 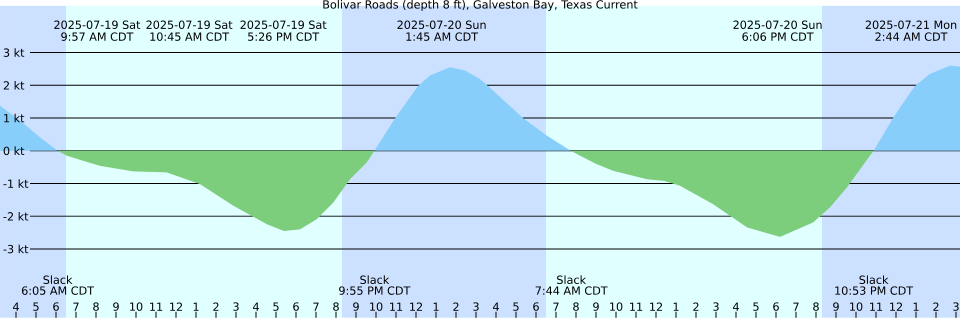 What do you see at coordinates (778, 36) in the screenshot?
I see `annotation: 6:06 PM CDT` at bounding box center [778, 36].